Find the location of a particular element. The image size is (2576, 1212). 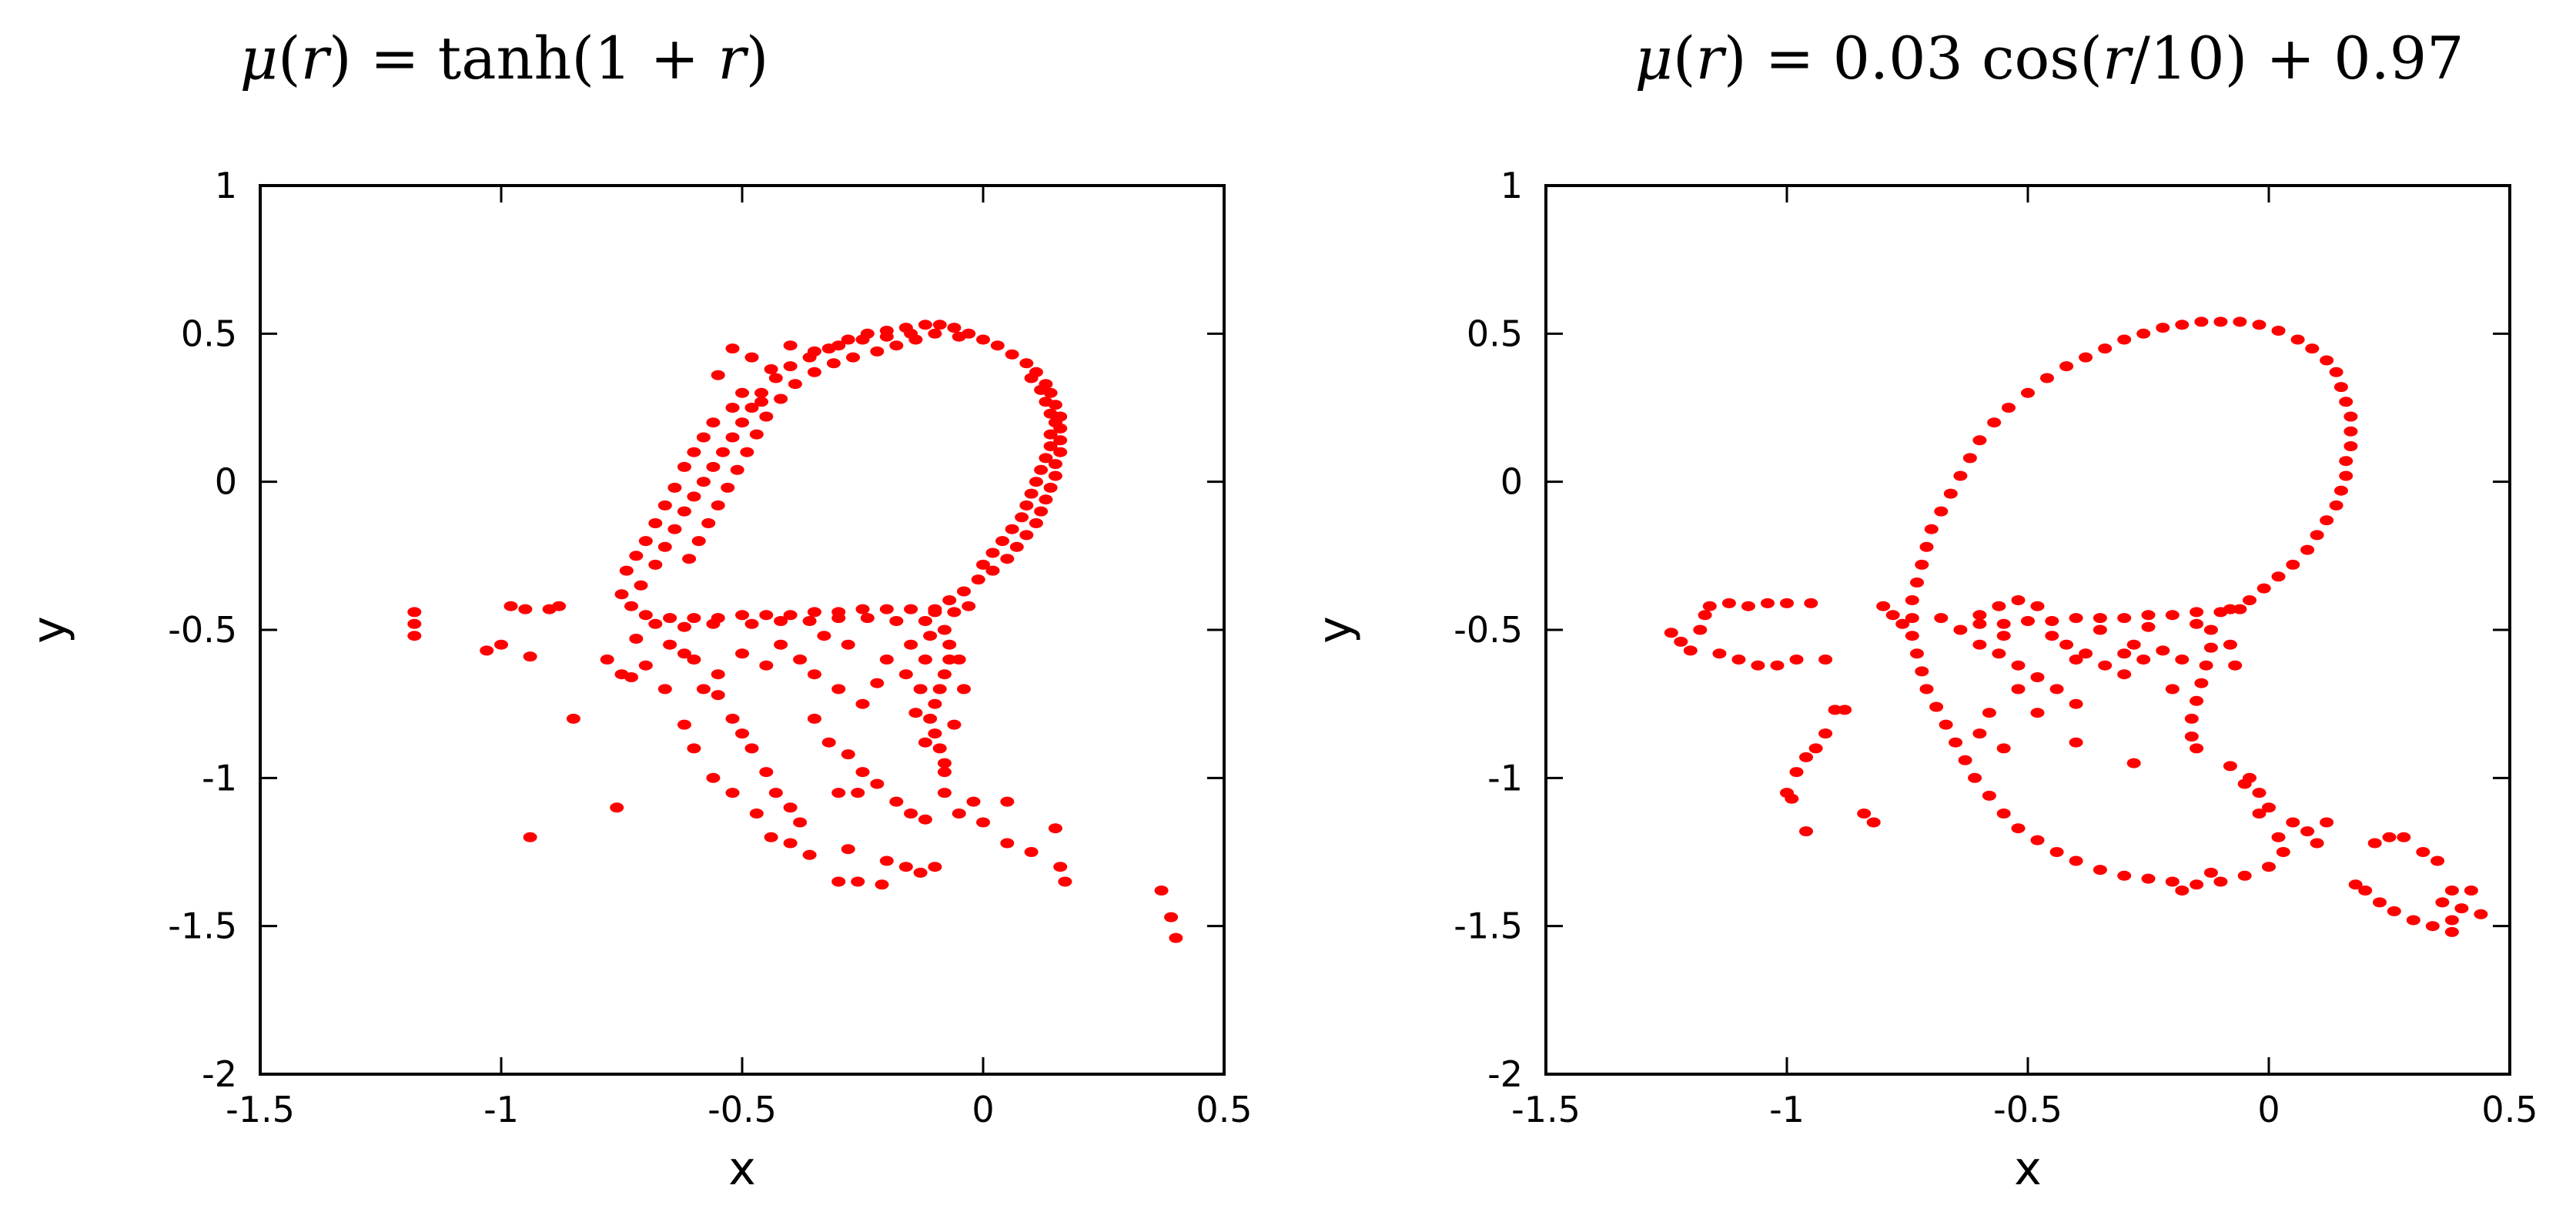

y-tick-label: -1.5 is located at coordinates (1489, 926).